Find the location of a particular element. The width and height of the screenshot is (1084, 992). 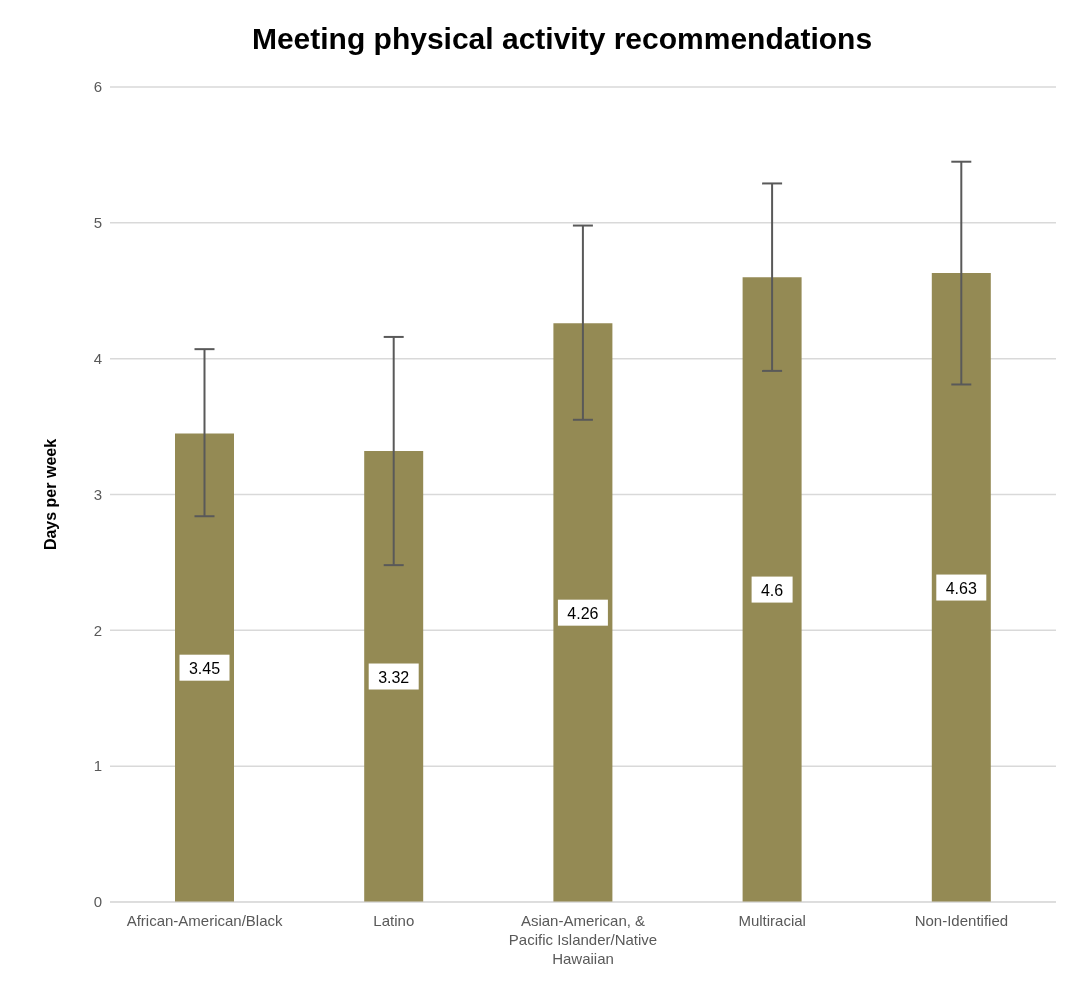

x-tick-label: Non-Identified is located at coordinates (961, 920).